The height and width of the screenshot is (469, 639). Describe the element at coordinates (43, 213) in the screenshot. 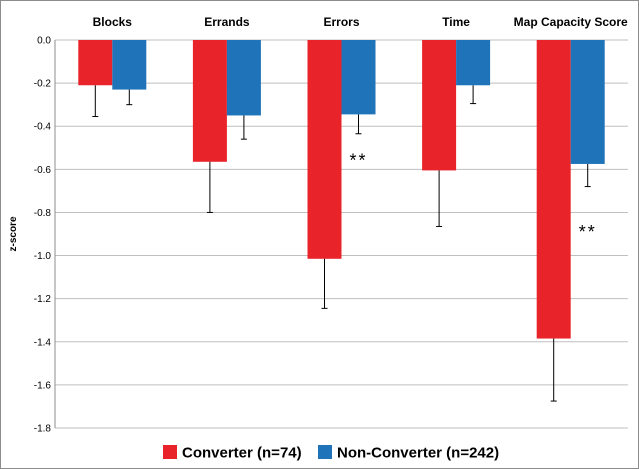

I see `y-tick-label: -0.8` at that location.